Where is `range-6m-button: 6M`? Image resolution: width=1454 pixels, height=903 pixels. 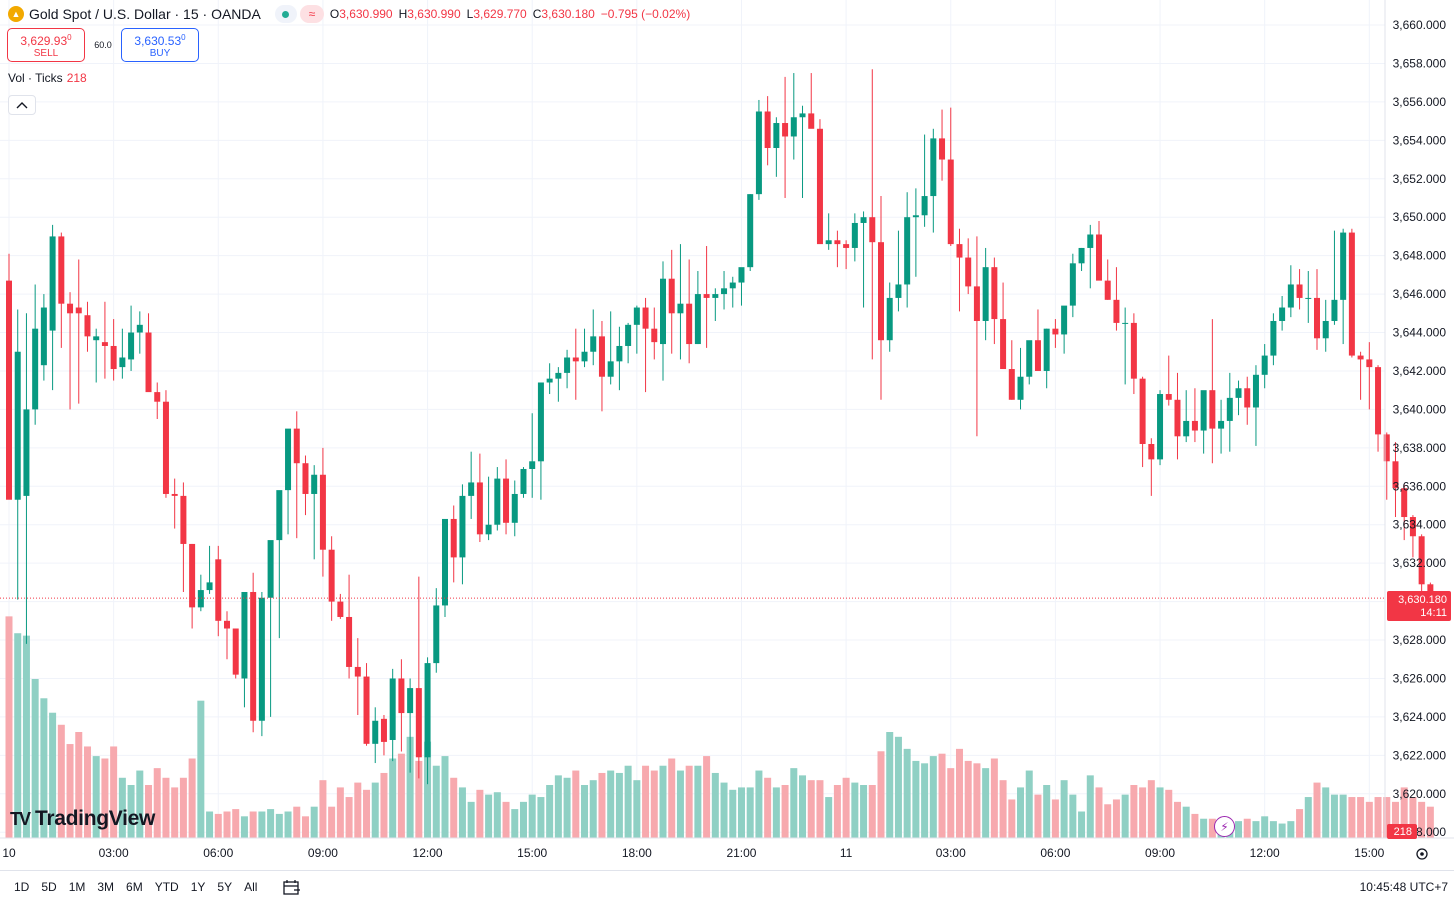 range-6m-button: 6M is located at coordinates (134, 887).